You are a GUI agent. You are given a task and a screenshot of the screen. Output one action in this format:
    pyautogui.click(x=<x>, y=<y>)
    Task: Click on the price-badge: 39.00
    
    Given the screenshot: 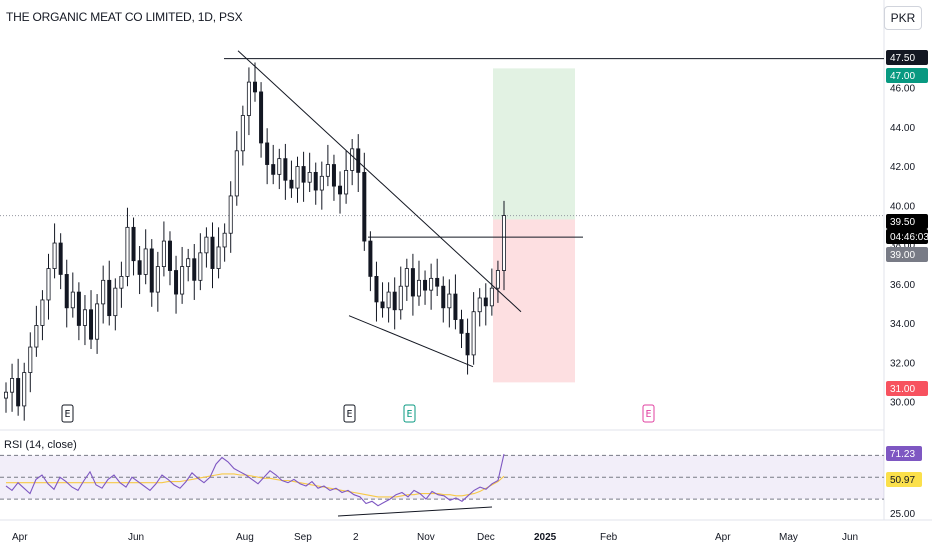 What is the action you would take?
    pyautogui.click(x=907, y=254)
    